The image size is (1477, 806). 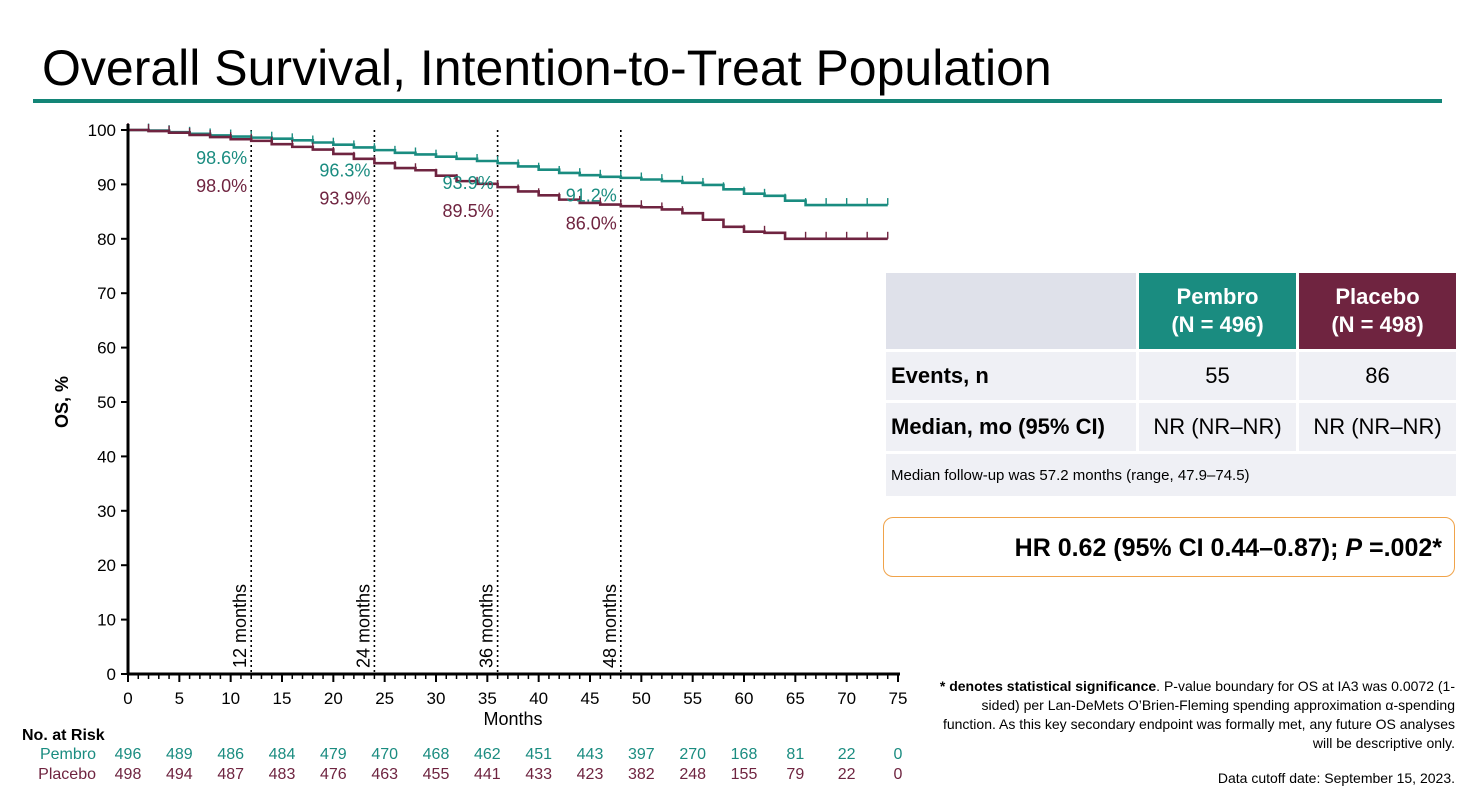 I want to click on risk-count: 397, so click(x=641, y=754).